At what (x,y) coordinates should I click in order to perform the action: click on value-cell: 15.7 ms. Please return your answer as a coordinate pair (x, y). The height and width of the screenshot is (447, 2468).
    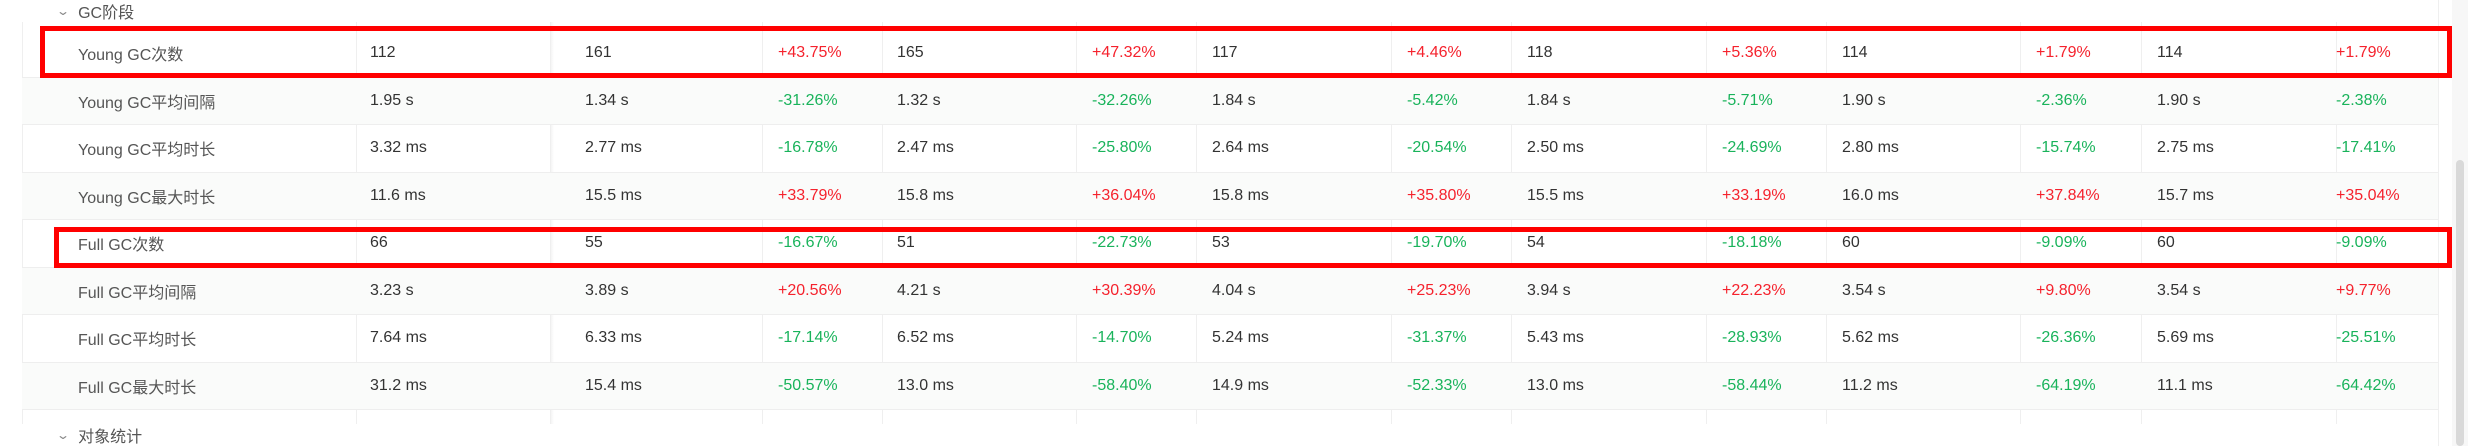
    Looking at the image, I should click on (2185, 195).